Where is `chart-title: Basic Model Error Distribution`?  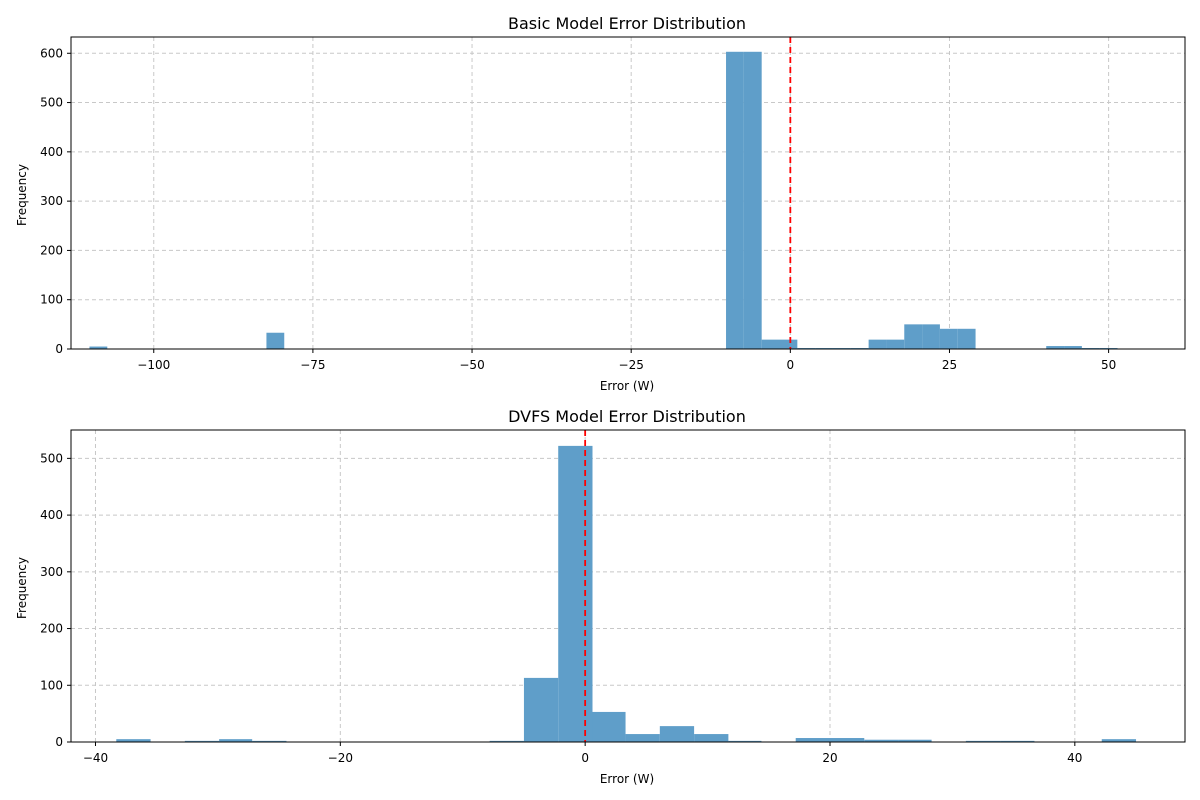 chart-title: Basic Model Error Distribution is located at coordinates (627, 23).